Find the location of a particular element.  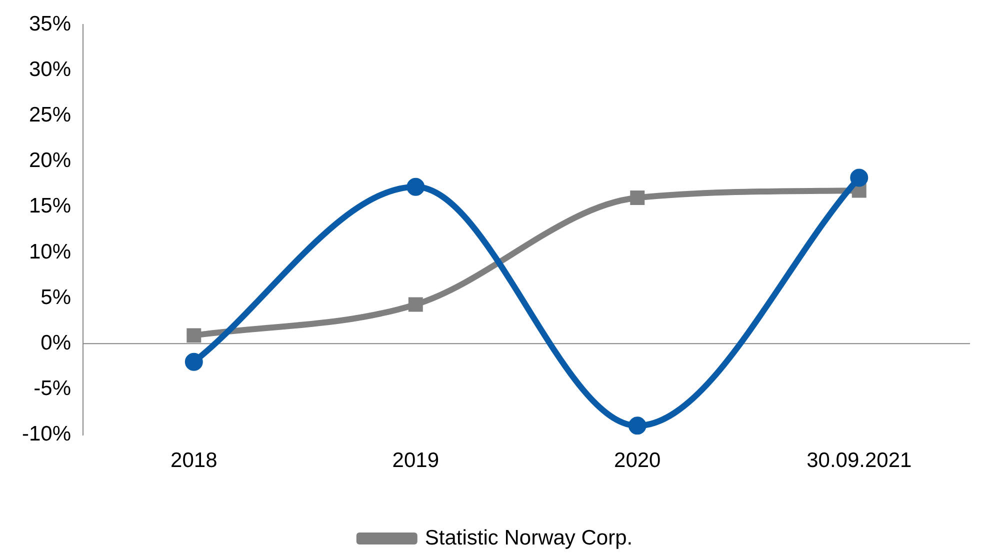

x-tick-label: 30.09.2021 is located at coordinates (859, 460).